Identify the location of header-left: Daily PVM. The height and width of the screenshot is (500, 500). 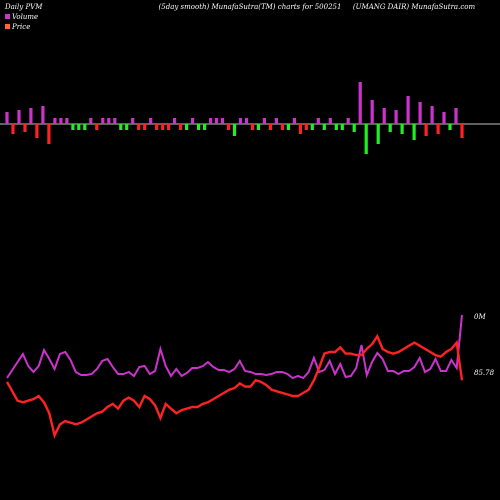
(23, 7).